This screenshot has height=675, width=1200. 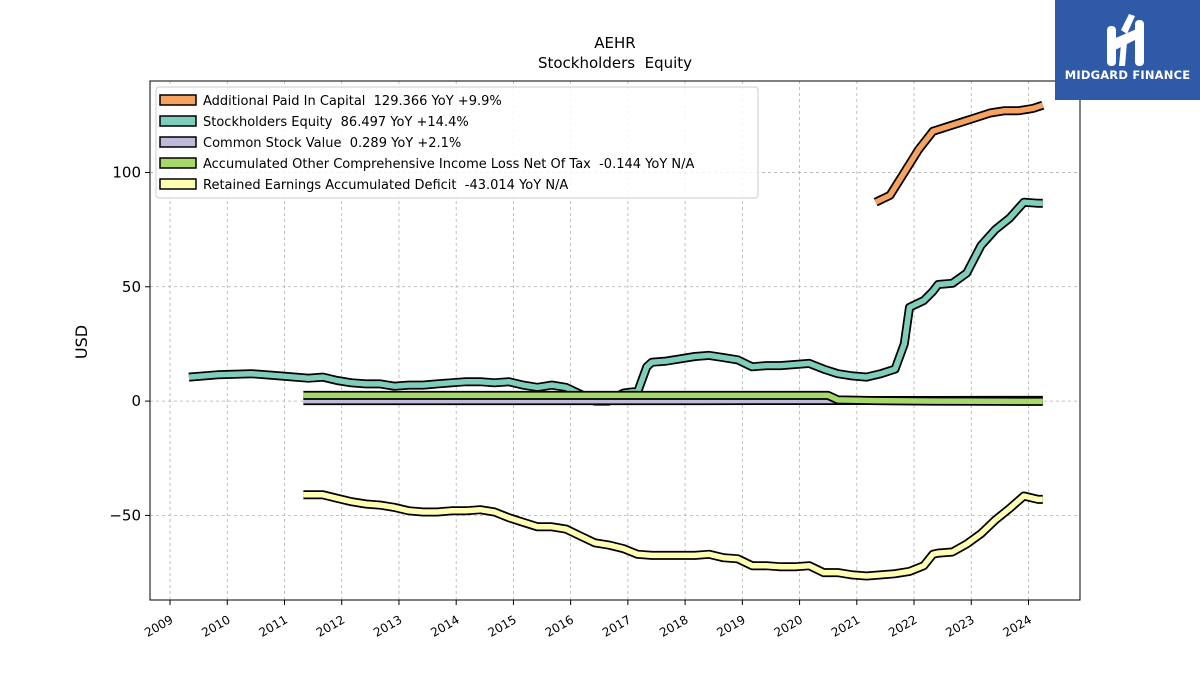 I want to click on x-tick-label: 2013, so click(x=387, y=625).